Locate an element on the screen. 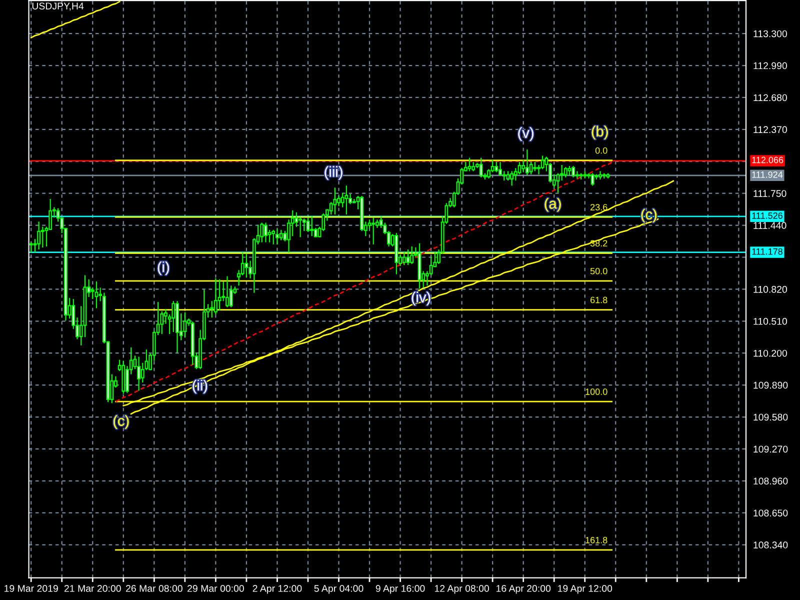 This screenshot has height=600, width=800. ref-line-label: 111.924 is located at coordinates (767, 174).